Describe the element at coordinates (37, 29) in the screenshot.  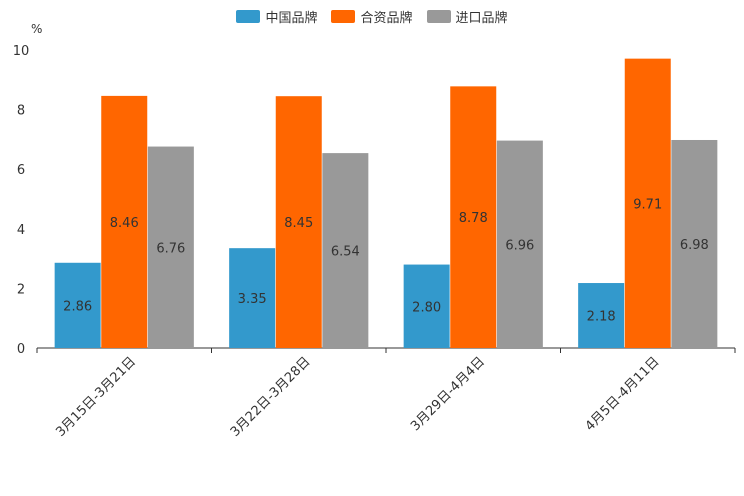
I see `y-axis-unit: %` at that location.